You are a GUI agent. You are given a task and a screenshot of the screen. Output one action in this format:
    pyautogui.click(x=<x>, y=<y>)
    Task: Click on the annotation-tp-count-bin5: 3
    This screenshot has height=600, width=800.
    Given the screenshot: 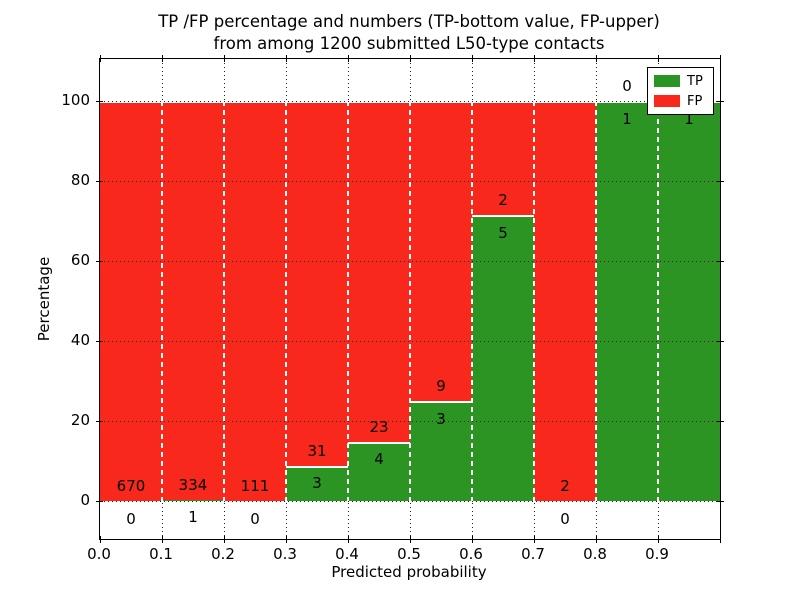 What is the action you would take?
    pyautogui.click(x=441, y=418)
    